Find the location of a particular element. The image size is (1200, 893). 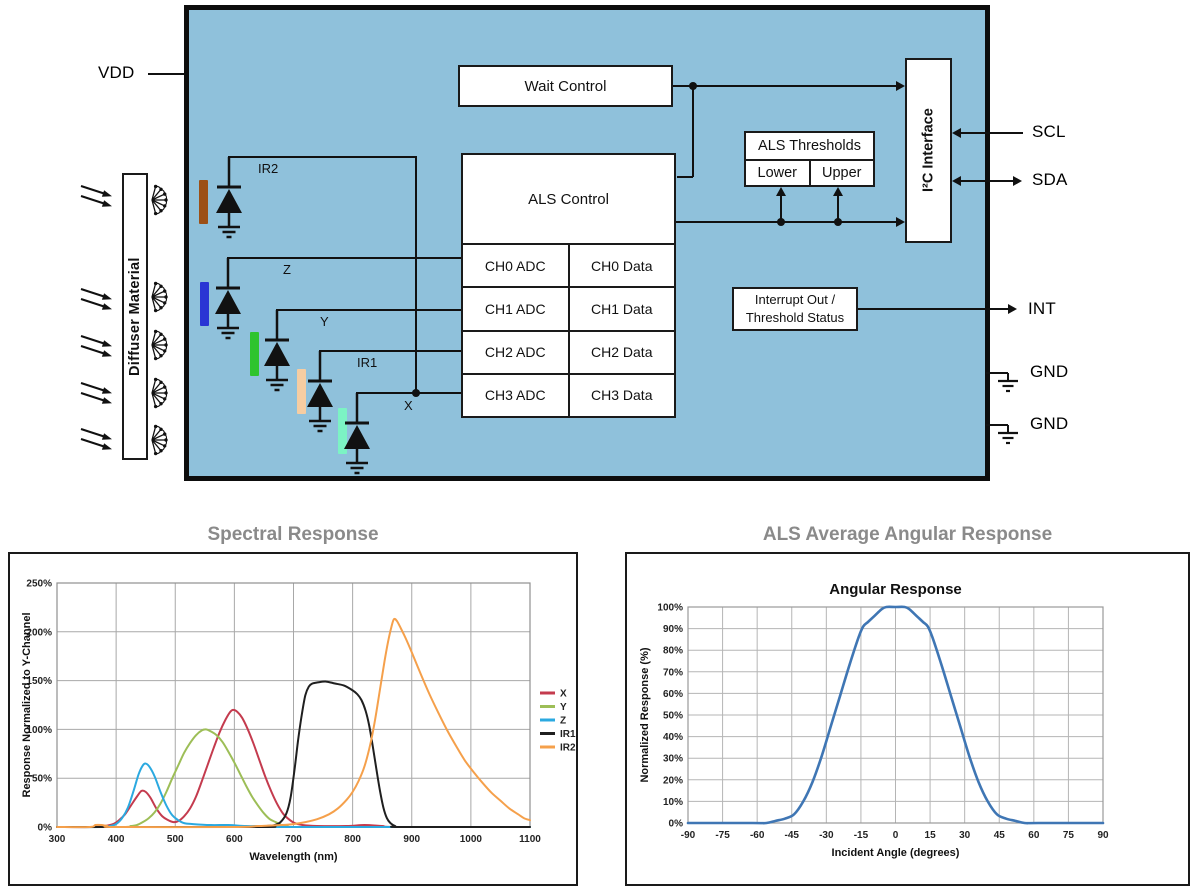

svg-text:Response Normalized to Y-Chann: Response Normalized to Y-Channel is located at coordinates (27, 704).